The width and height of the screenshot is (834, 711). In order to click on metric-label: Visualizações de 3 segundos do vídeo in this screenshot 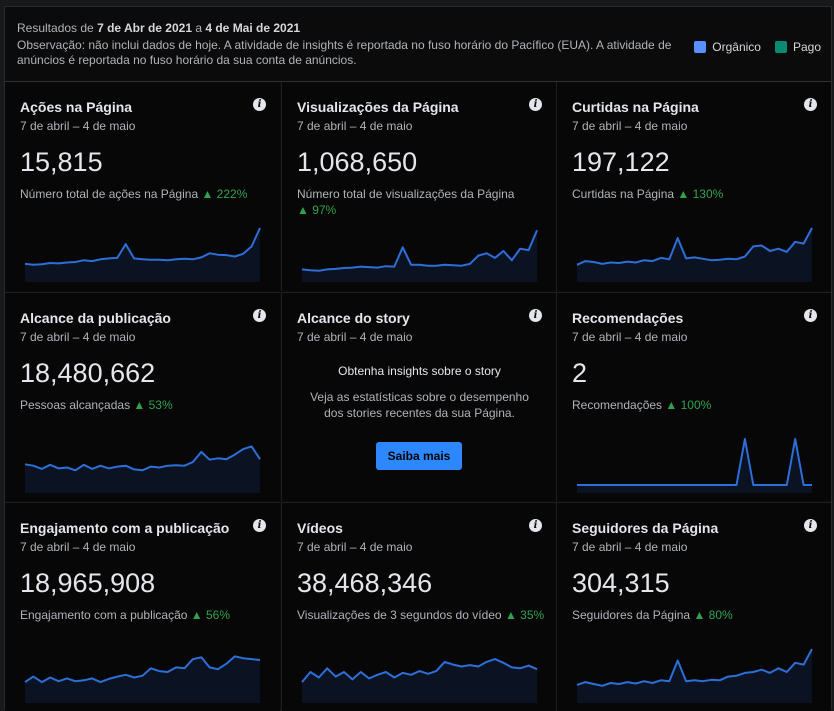, I will do `click(399, 615)`.